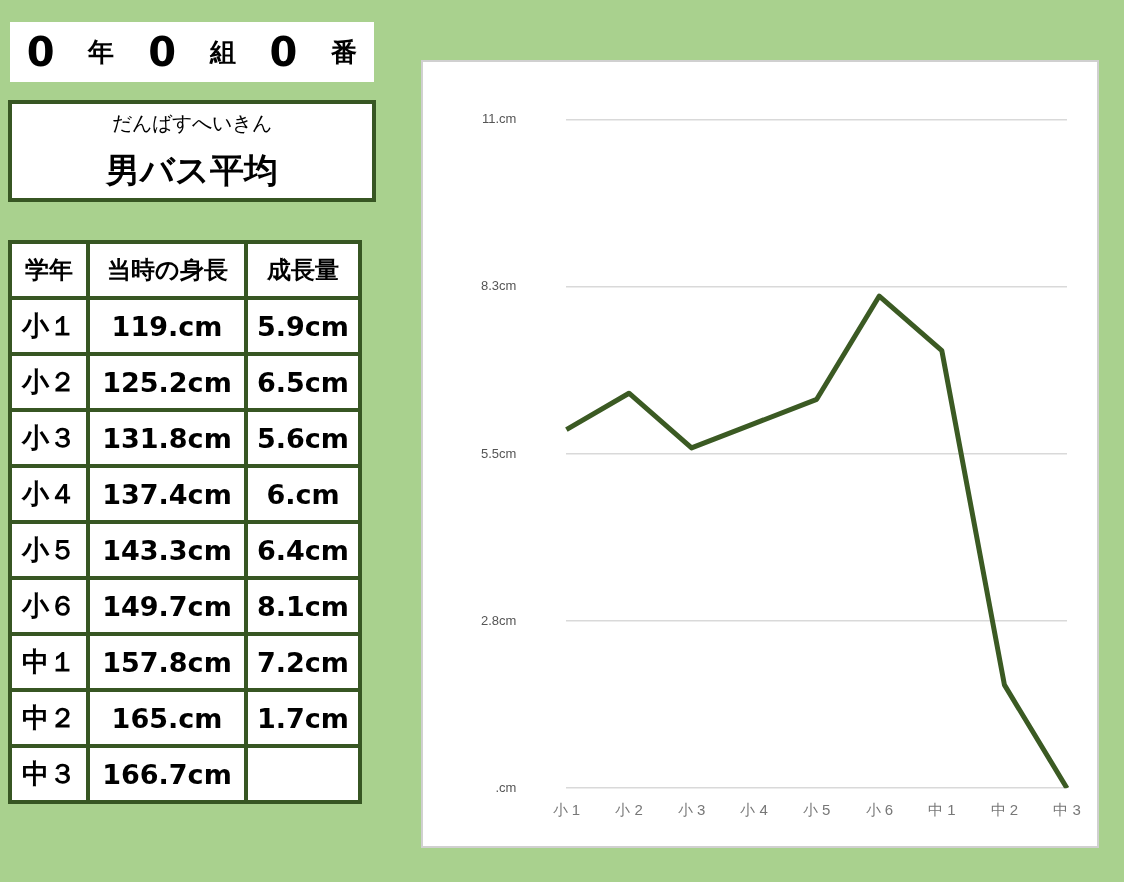 This screenshot has height=882, width=1124. Describe the element at coordinates (49, 662) in the screenshot. I see `text: 中１` at that location.